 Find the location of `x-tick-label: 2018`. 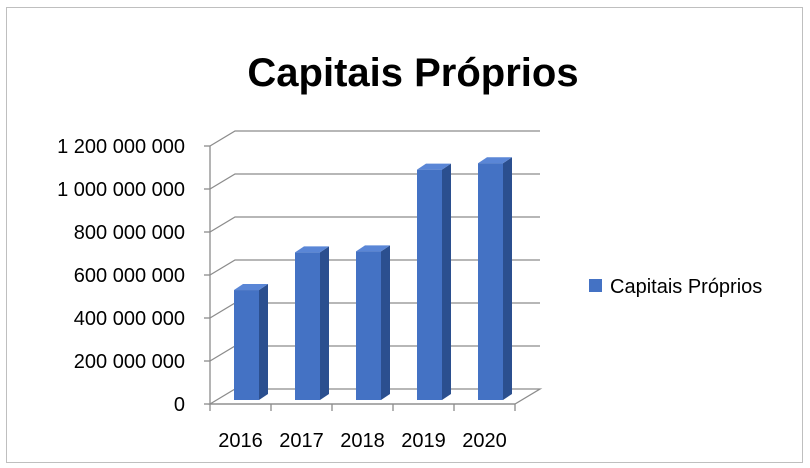

x-tick-label: 2018 is located at coordinates (362, 441).